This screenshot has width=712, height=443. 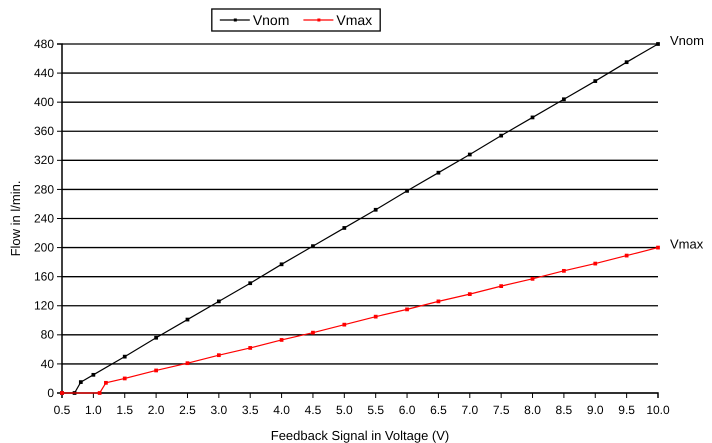 What do you see at coordinates (44, 305) in the screenshot?
I see `y-tick-label: 120` at bounding box center [44, 305].